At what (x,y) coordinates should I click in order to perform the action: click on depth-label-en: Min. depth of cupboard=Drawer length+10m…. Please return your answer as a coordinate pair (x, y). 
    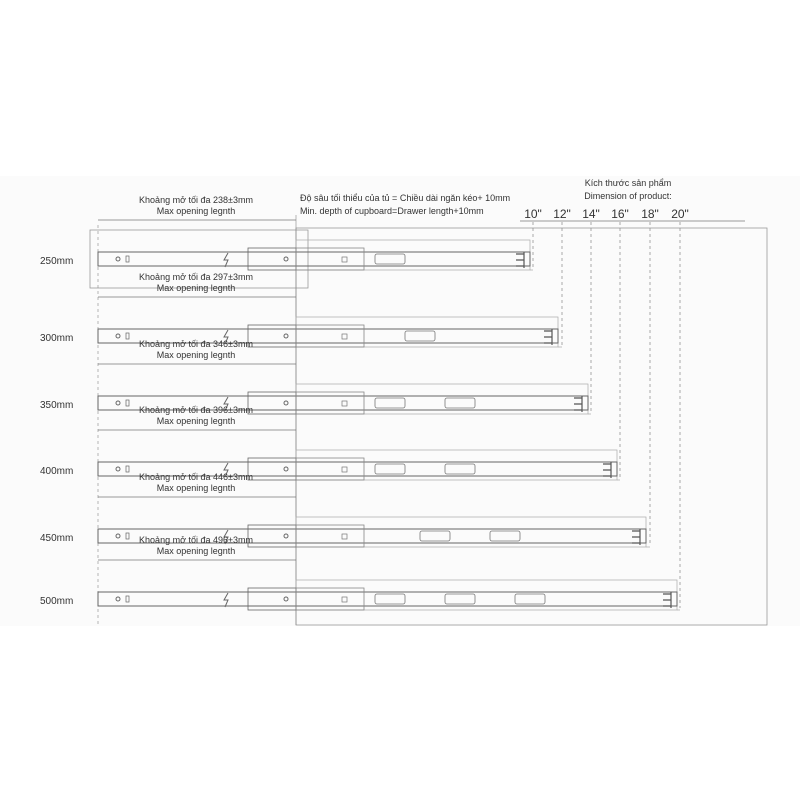
    Looking at the image, I should click on (392, 211).